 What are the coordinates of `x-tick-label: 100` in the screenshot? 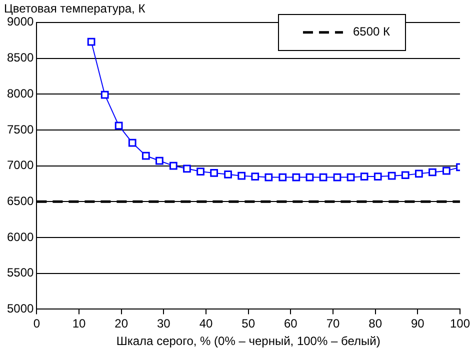 It's located at (460, 323).